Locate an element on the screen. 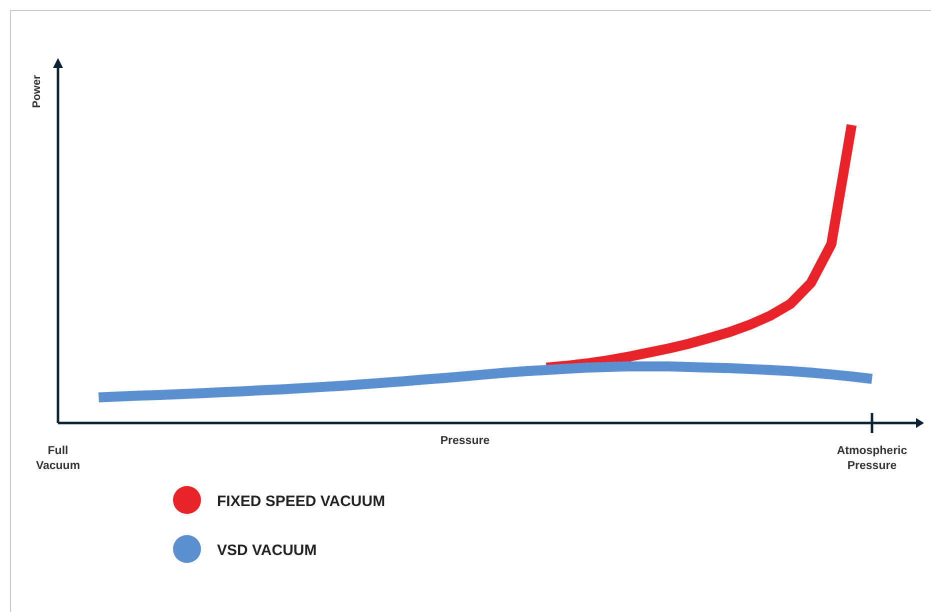 The height and width of the screenshot is (612, 931). y-axis-title: Power is located at coordinates (37, 91).